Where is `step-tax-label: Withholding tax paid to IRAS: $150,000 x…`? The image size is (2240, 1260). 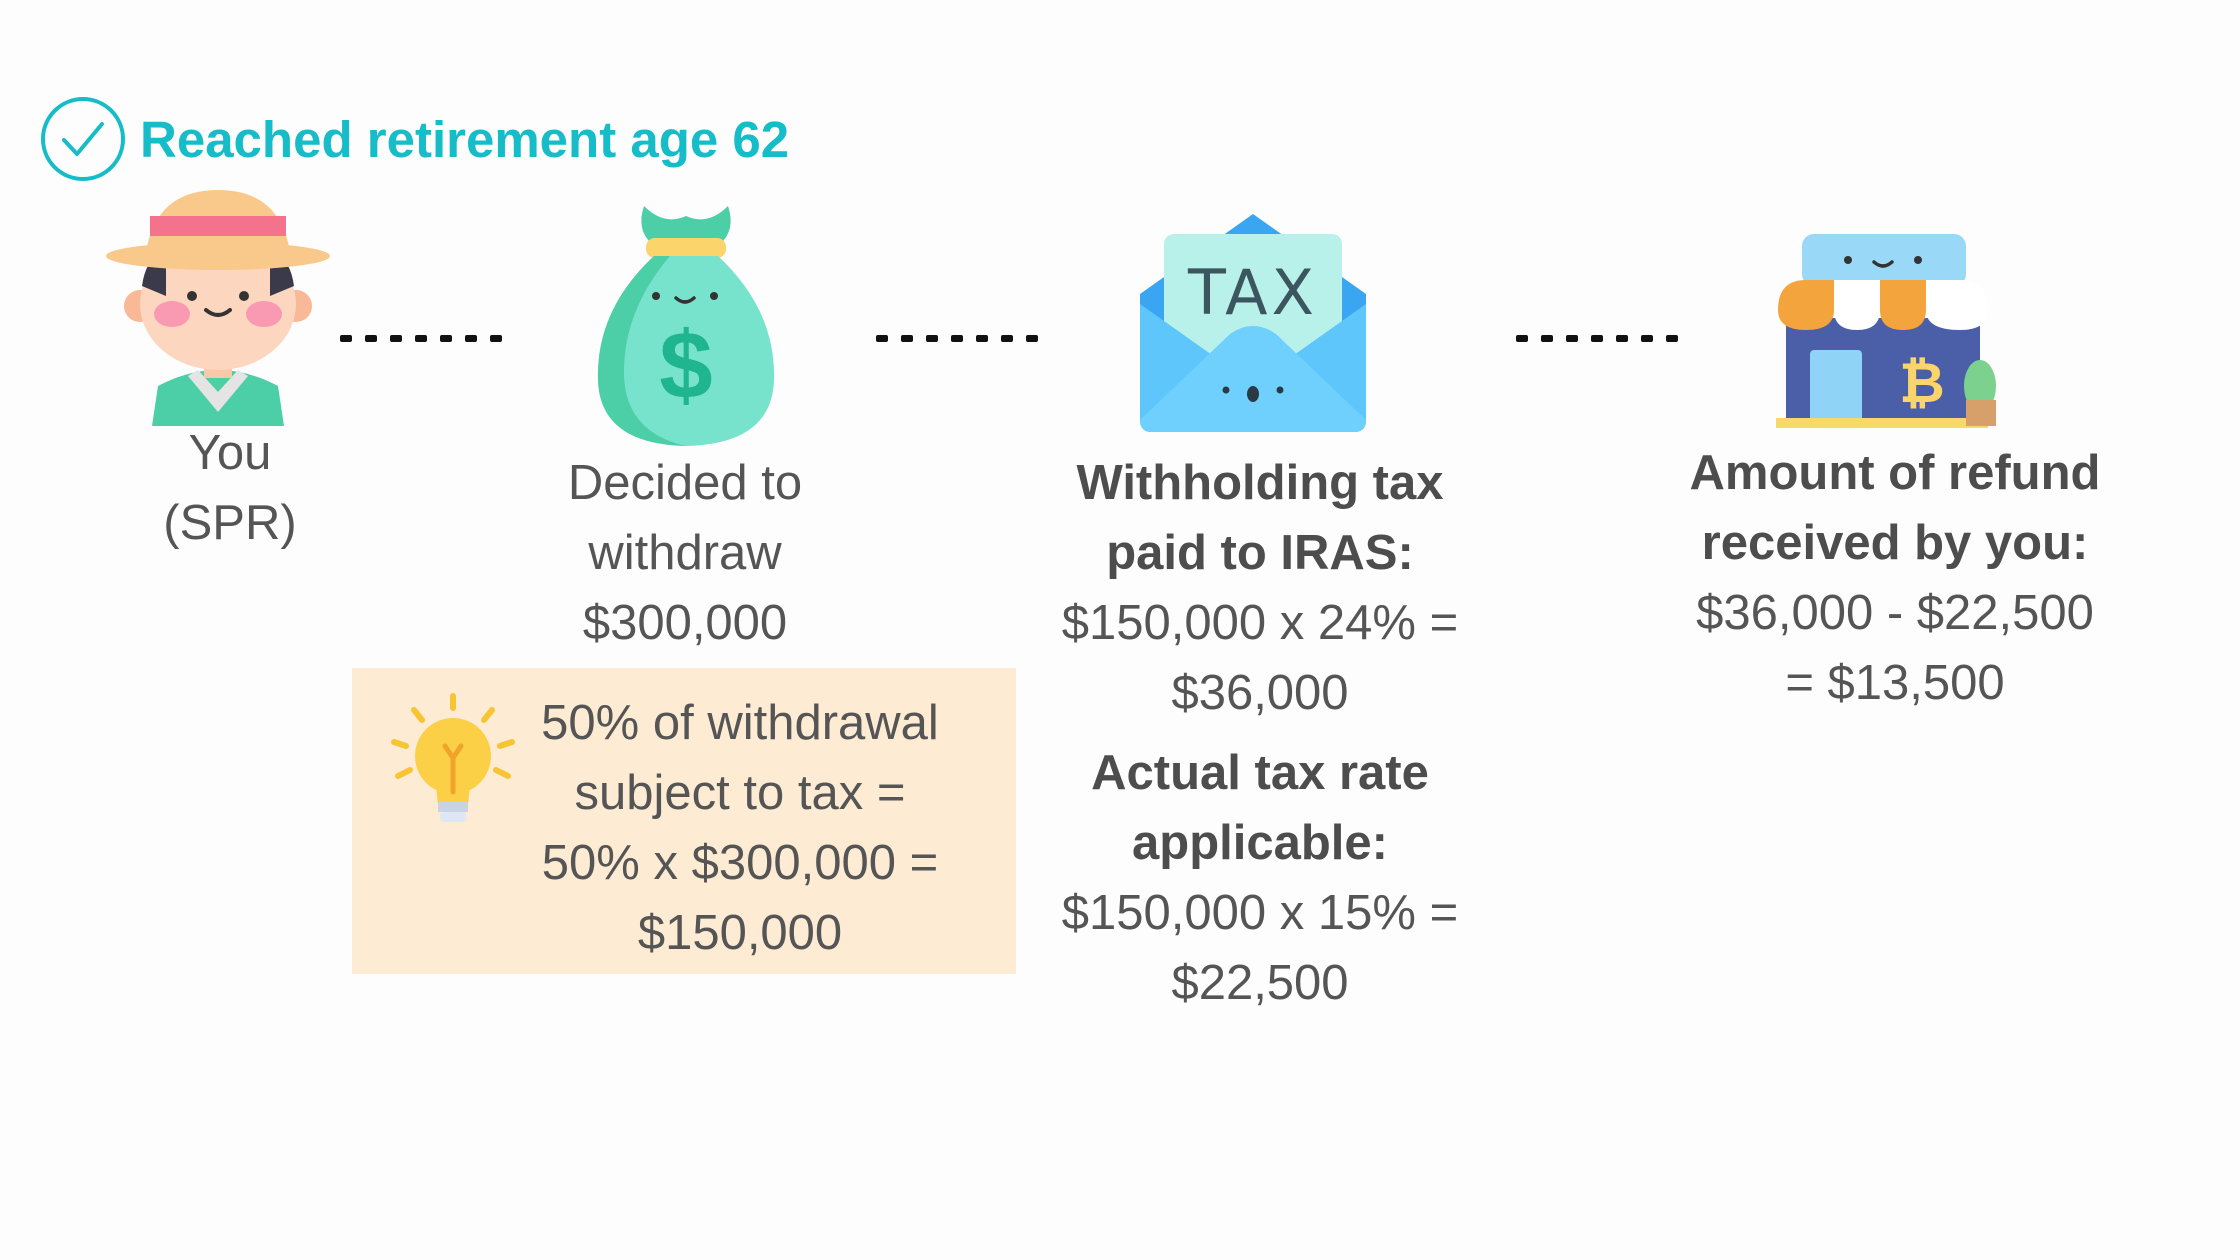 step-tax-label: Withholding tax paid to IRAS: $150,000 x… is located at coordinates (1260, 733).